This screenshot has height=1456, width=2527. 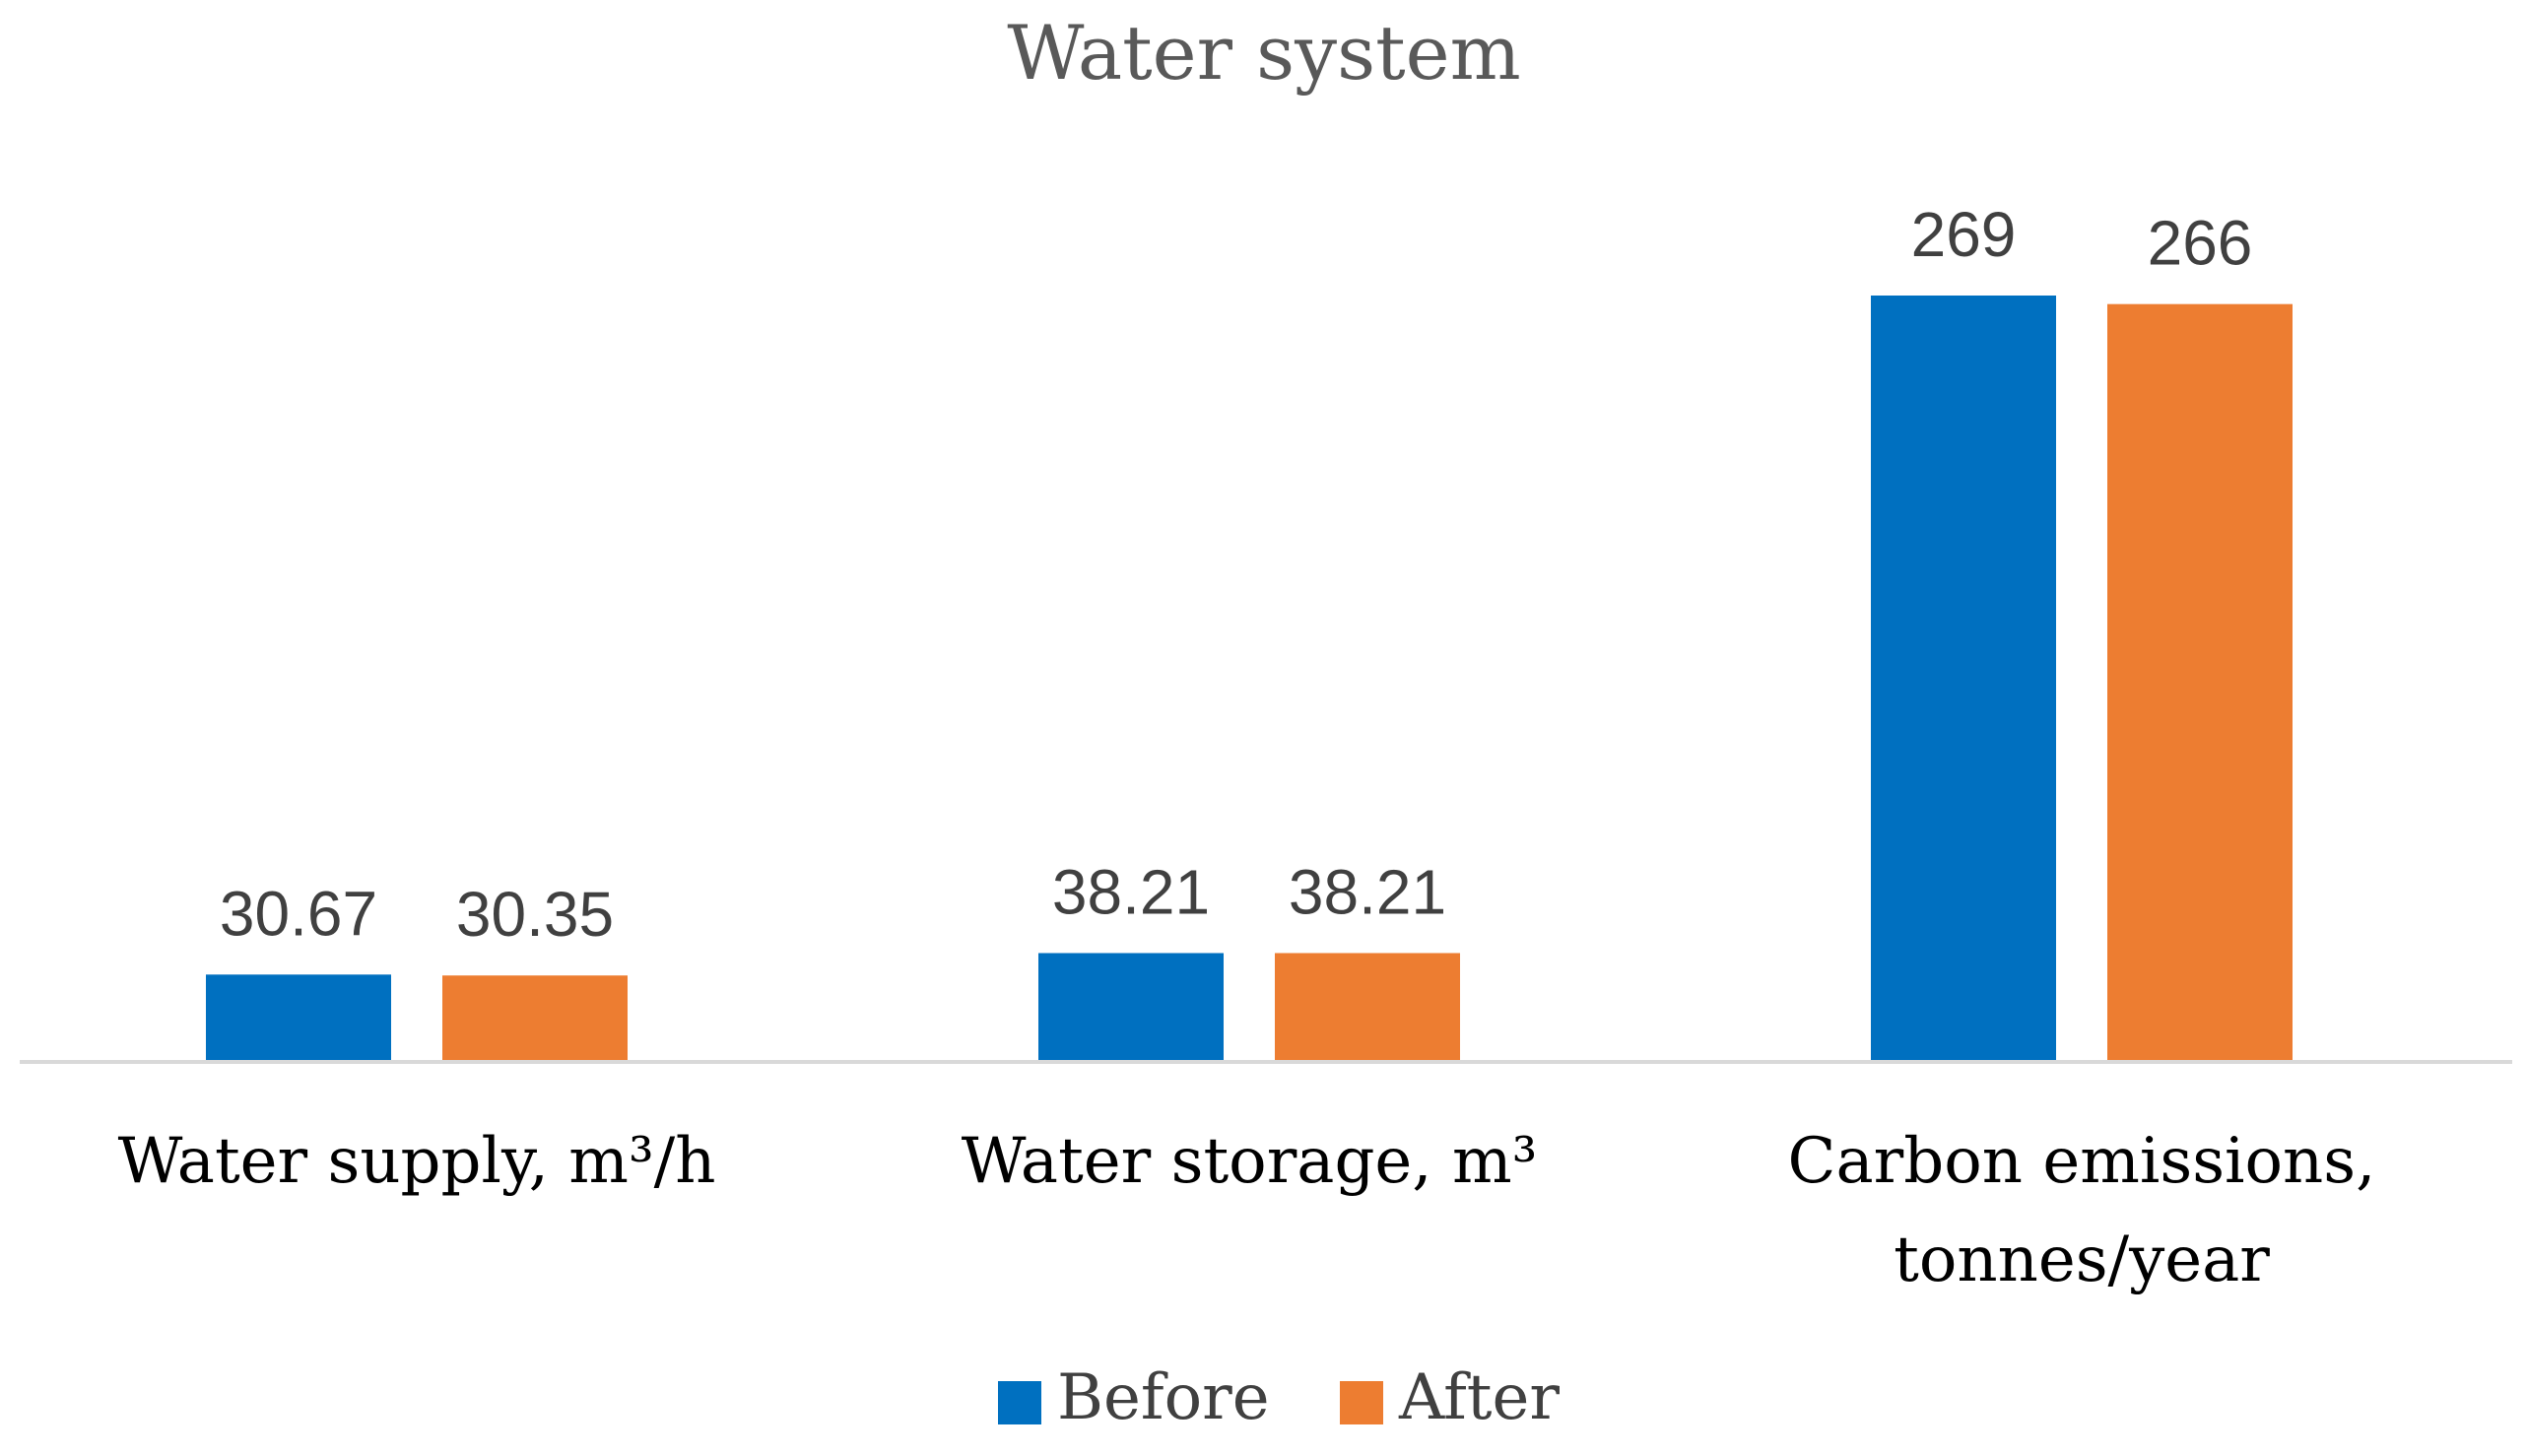 What do you see at coordinates (1362, 1402) in the screenshot?
I see `legend-swatch-after` at bounding box center [1362, 1402].